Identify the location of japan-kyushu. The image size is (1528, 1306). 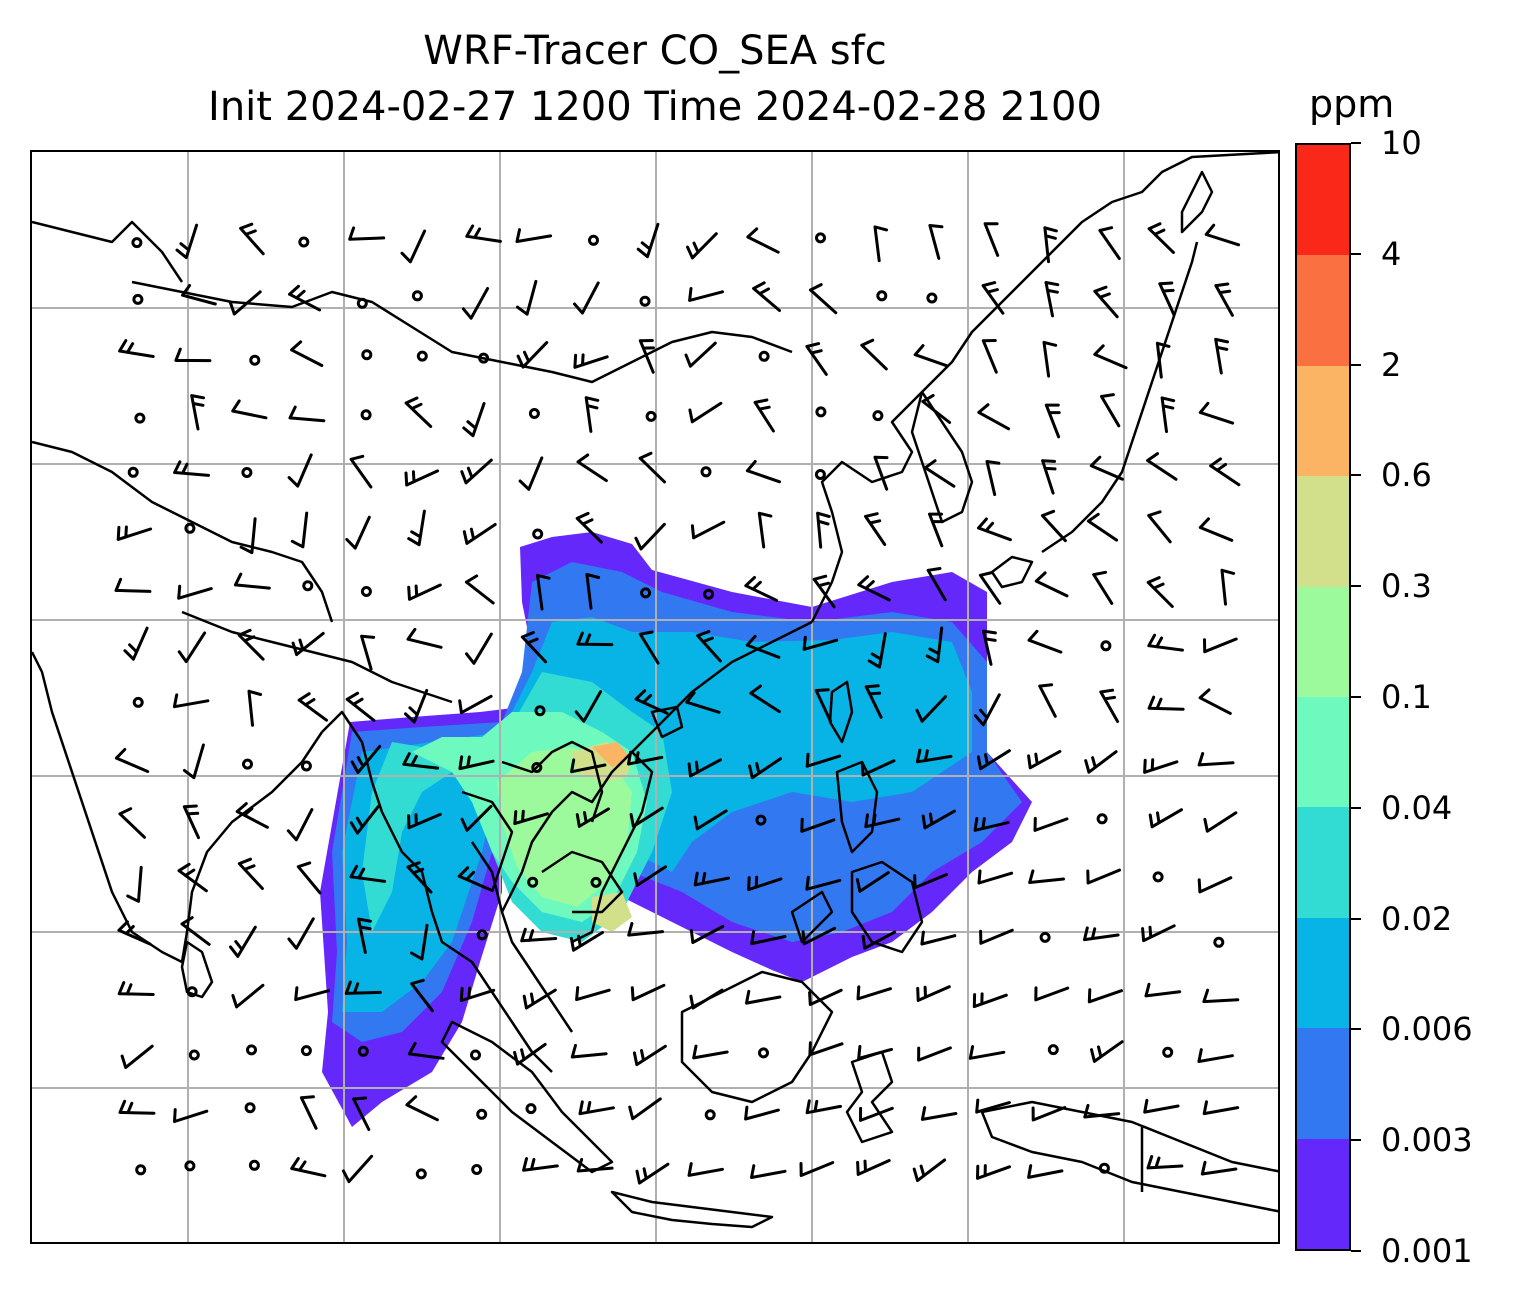
(1012, 572).